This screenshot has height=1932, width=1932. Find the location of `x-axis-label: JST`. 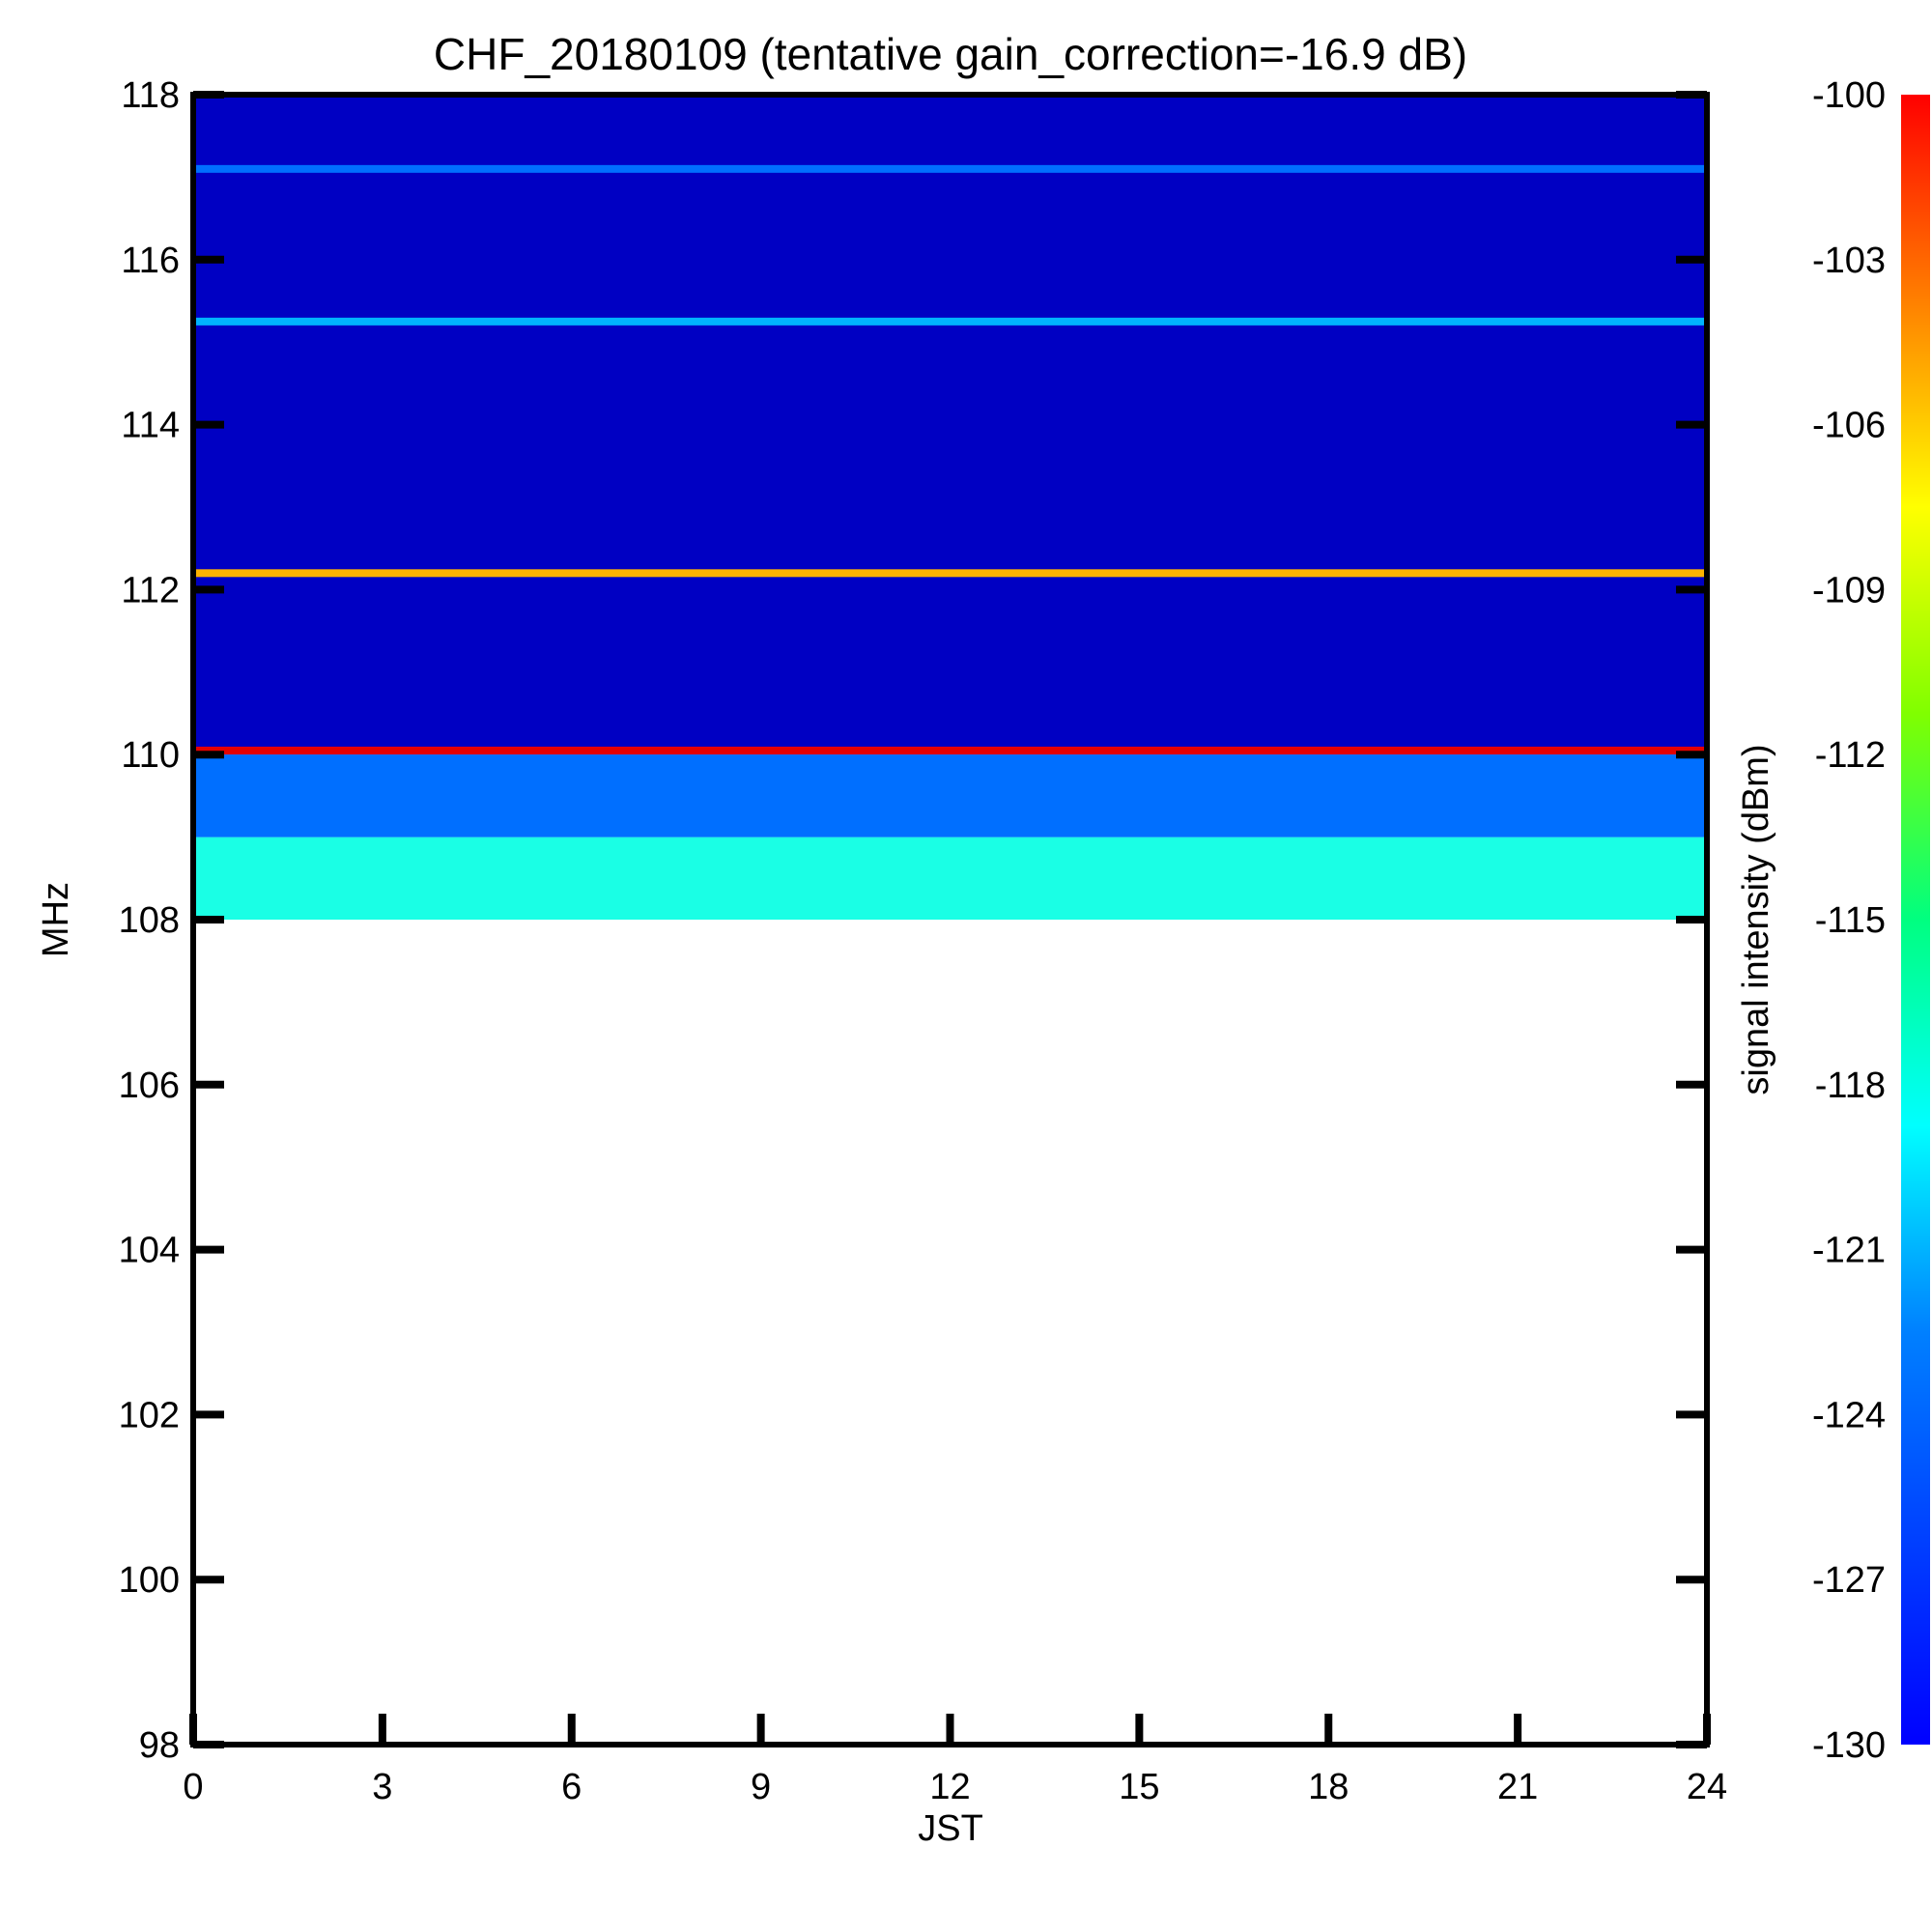

x-axis-label: JST is located at coordinates (950, 1828).